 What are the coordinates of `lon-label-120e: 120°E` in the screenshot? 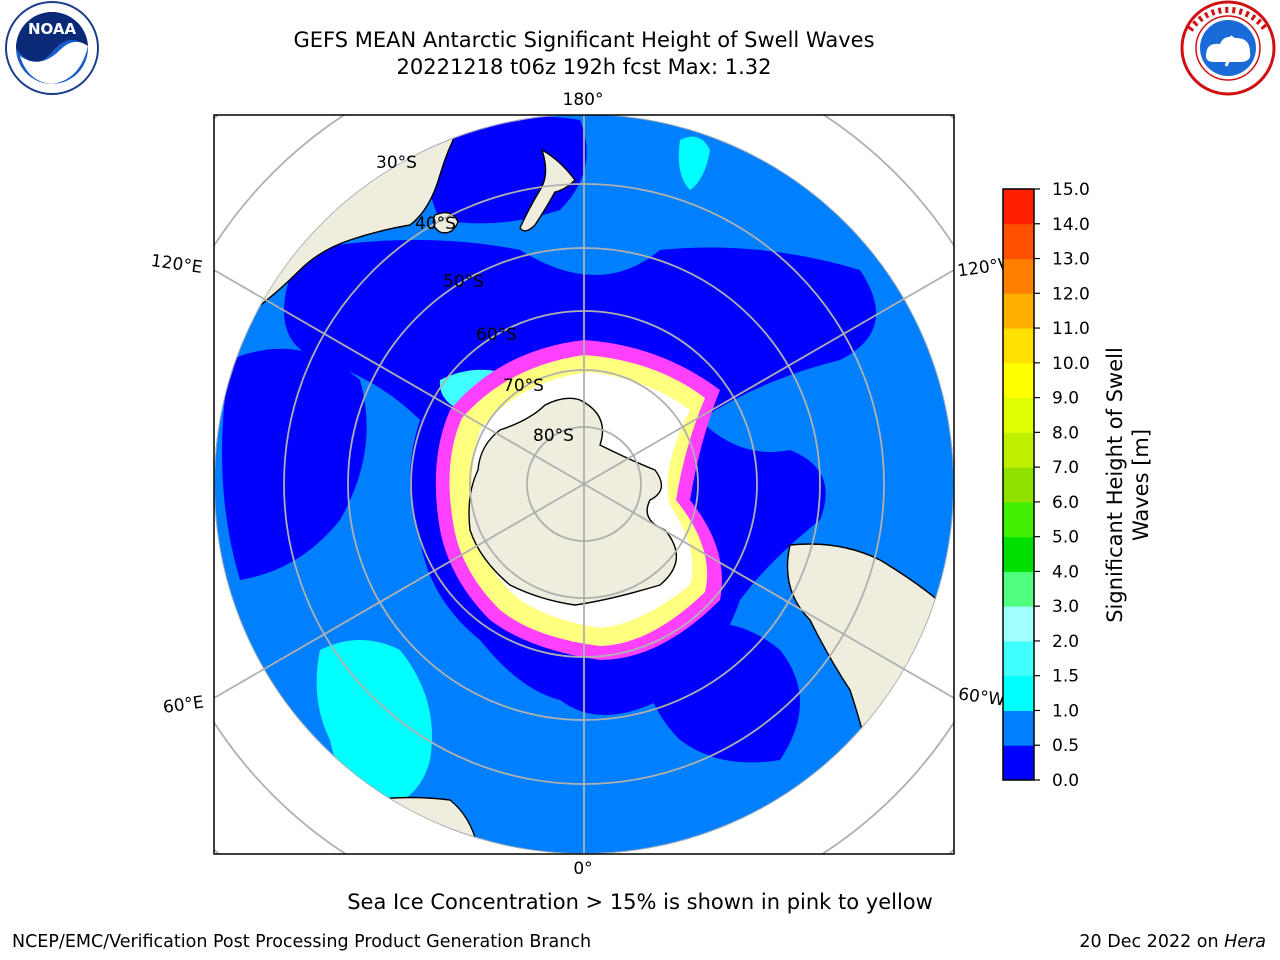 It's located at (177, 264).